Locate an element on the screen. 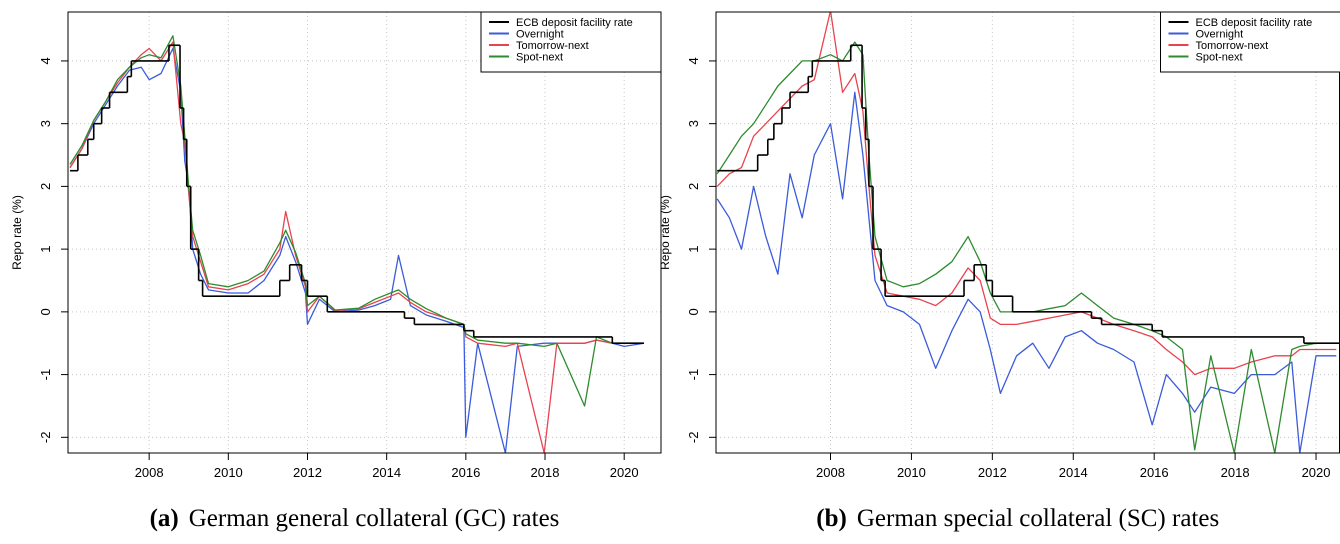 This screenshot has width=1340, height=544. caption-label: (a) is located at coordinates (164, 518).